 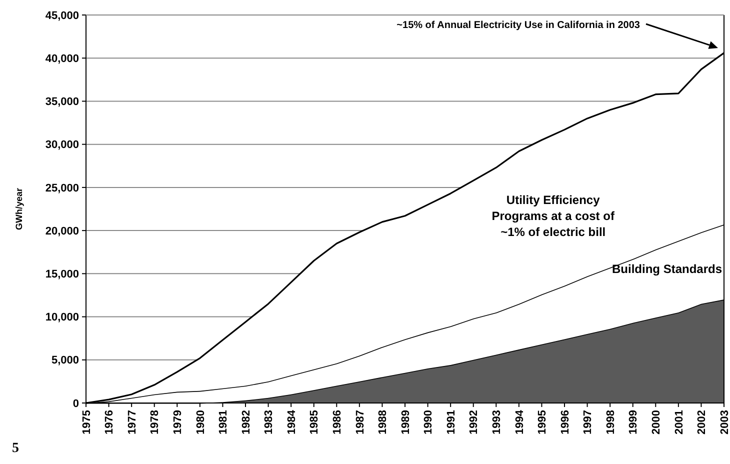 I want to click on x-tick-label: 1976, so click(x=110, y=422).